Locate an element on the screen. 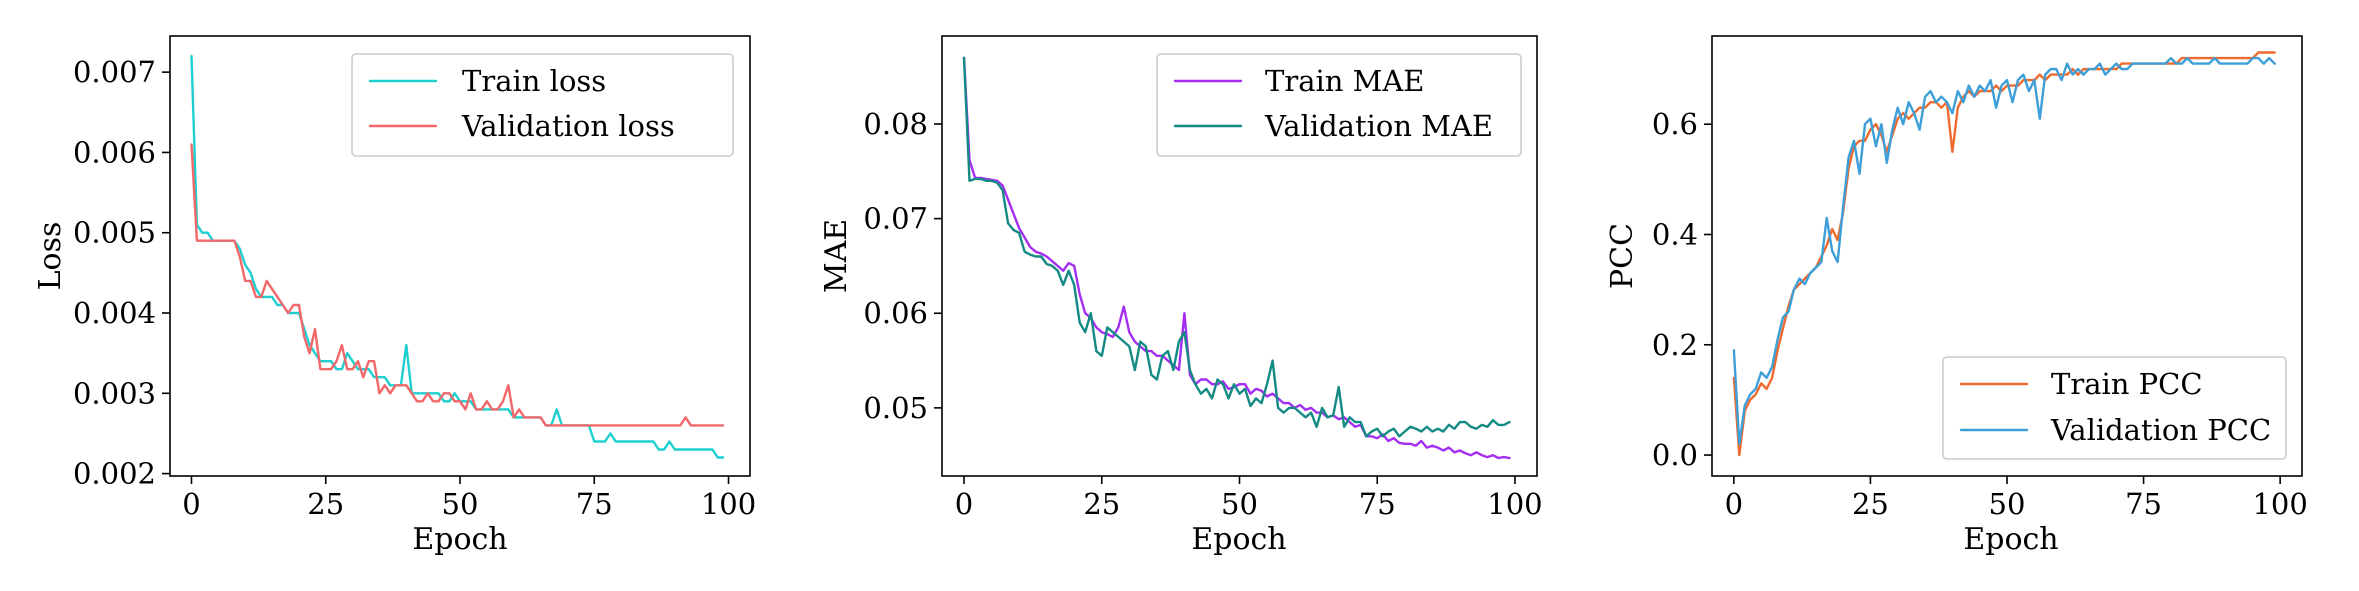  pcc-x-tick-label: 100 is located at coordinates (2279, 504).